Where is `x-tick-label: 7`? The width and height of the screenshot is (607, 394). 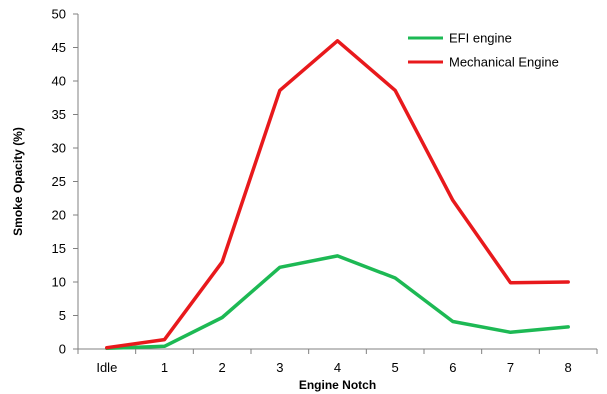
x-tick-label: 7 is located at coordinates (510, 367).